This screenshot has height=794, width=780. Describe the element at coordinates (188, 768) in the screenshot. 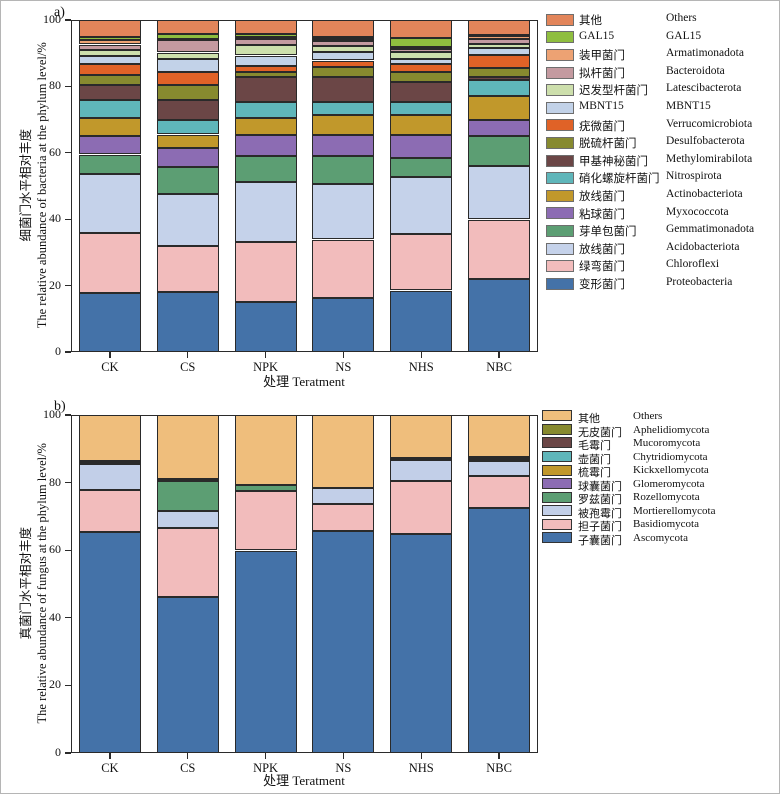

I see `panel-b-x-tick-label: CS` at that location.